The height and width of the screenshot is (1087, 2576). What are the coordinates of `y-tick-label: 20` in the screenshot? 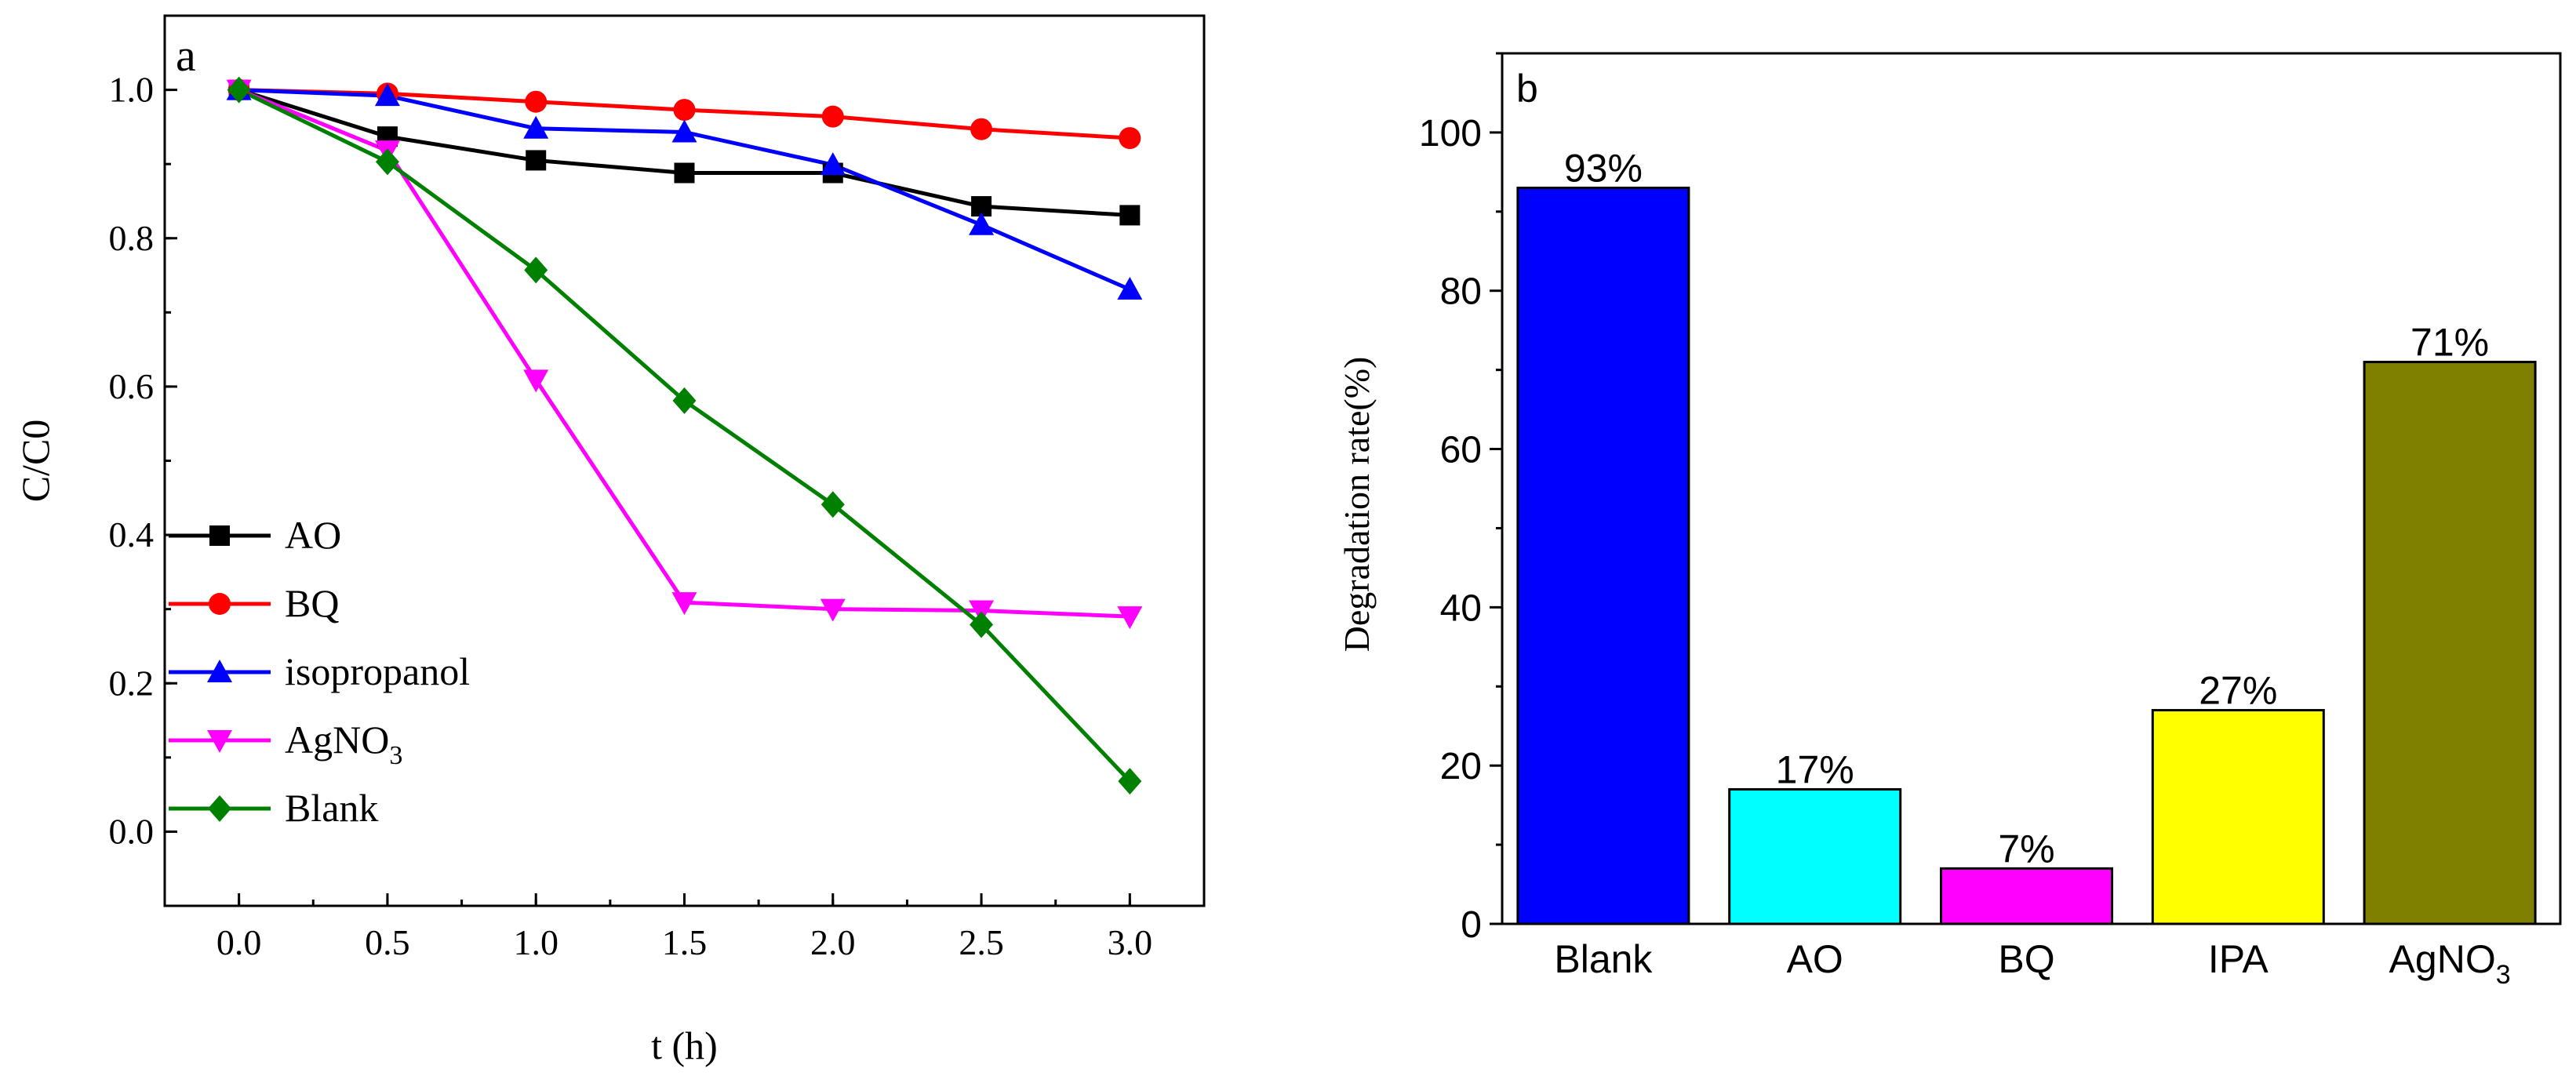 It's located at (1461, 766).